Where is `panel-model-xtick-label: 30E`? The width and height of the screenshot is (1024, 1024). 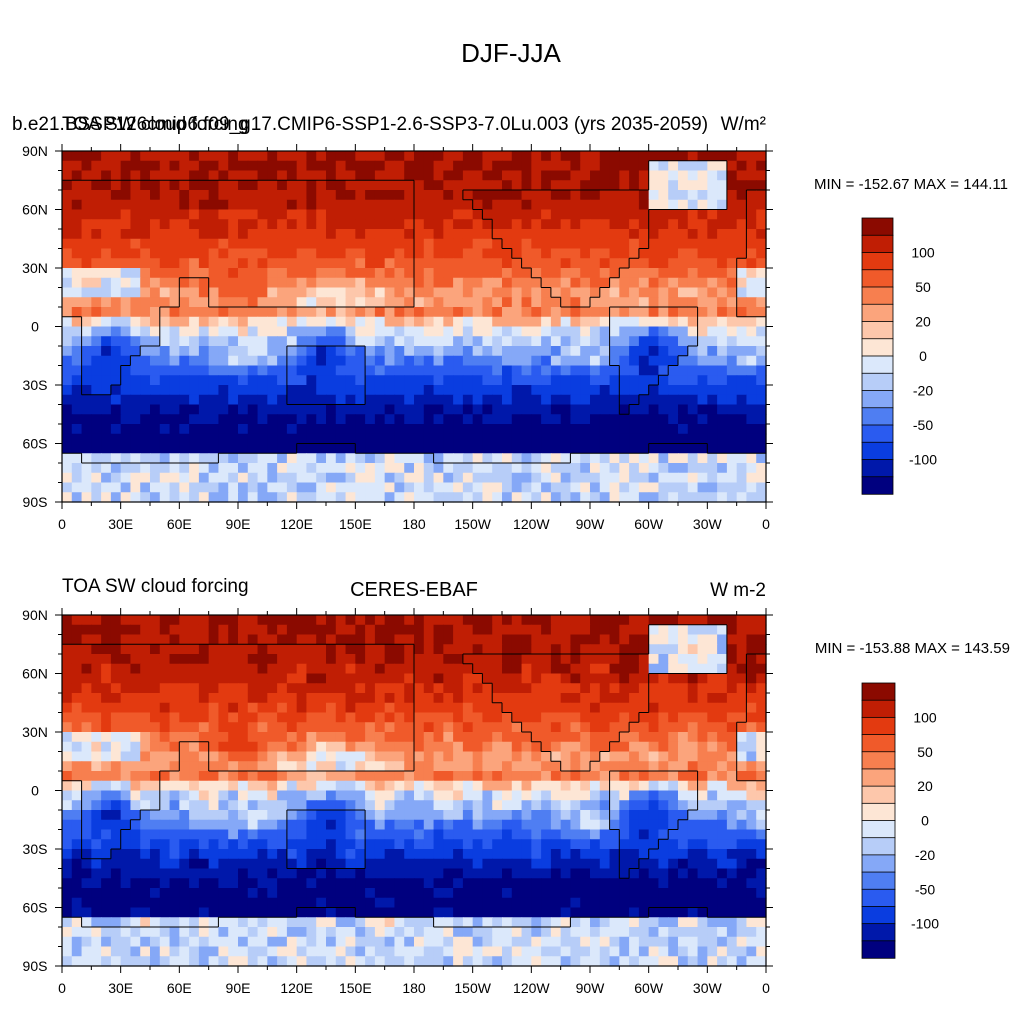
panel-model-xtick-label: 30E is located at coordinates (120, 524).